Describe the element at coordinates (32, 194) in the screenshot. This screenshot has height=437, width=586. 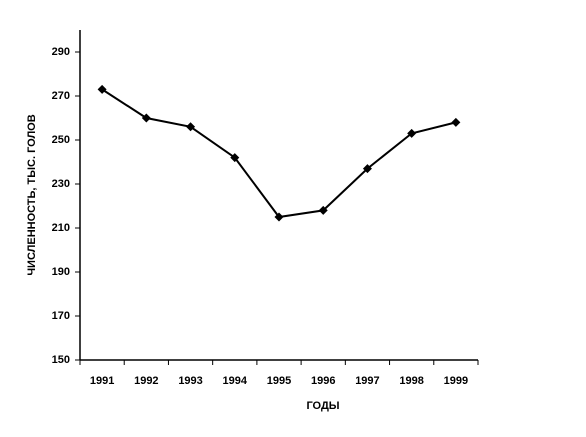
I see `y-axis-title: ЧИСЛЕННОСТЬ, ТЫС. ГОЛОВ` at that location.